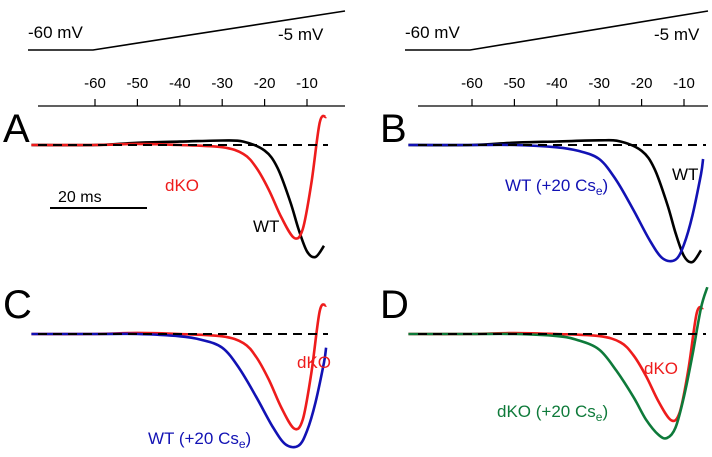 Image resolution: width=712 pixels, height=457 pixels. What do you see at coordinates (393, 129) in the screenshot?
I see `panel-letter-b: B` at bounding box center [393, 129].